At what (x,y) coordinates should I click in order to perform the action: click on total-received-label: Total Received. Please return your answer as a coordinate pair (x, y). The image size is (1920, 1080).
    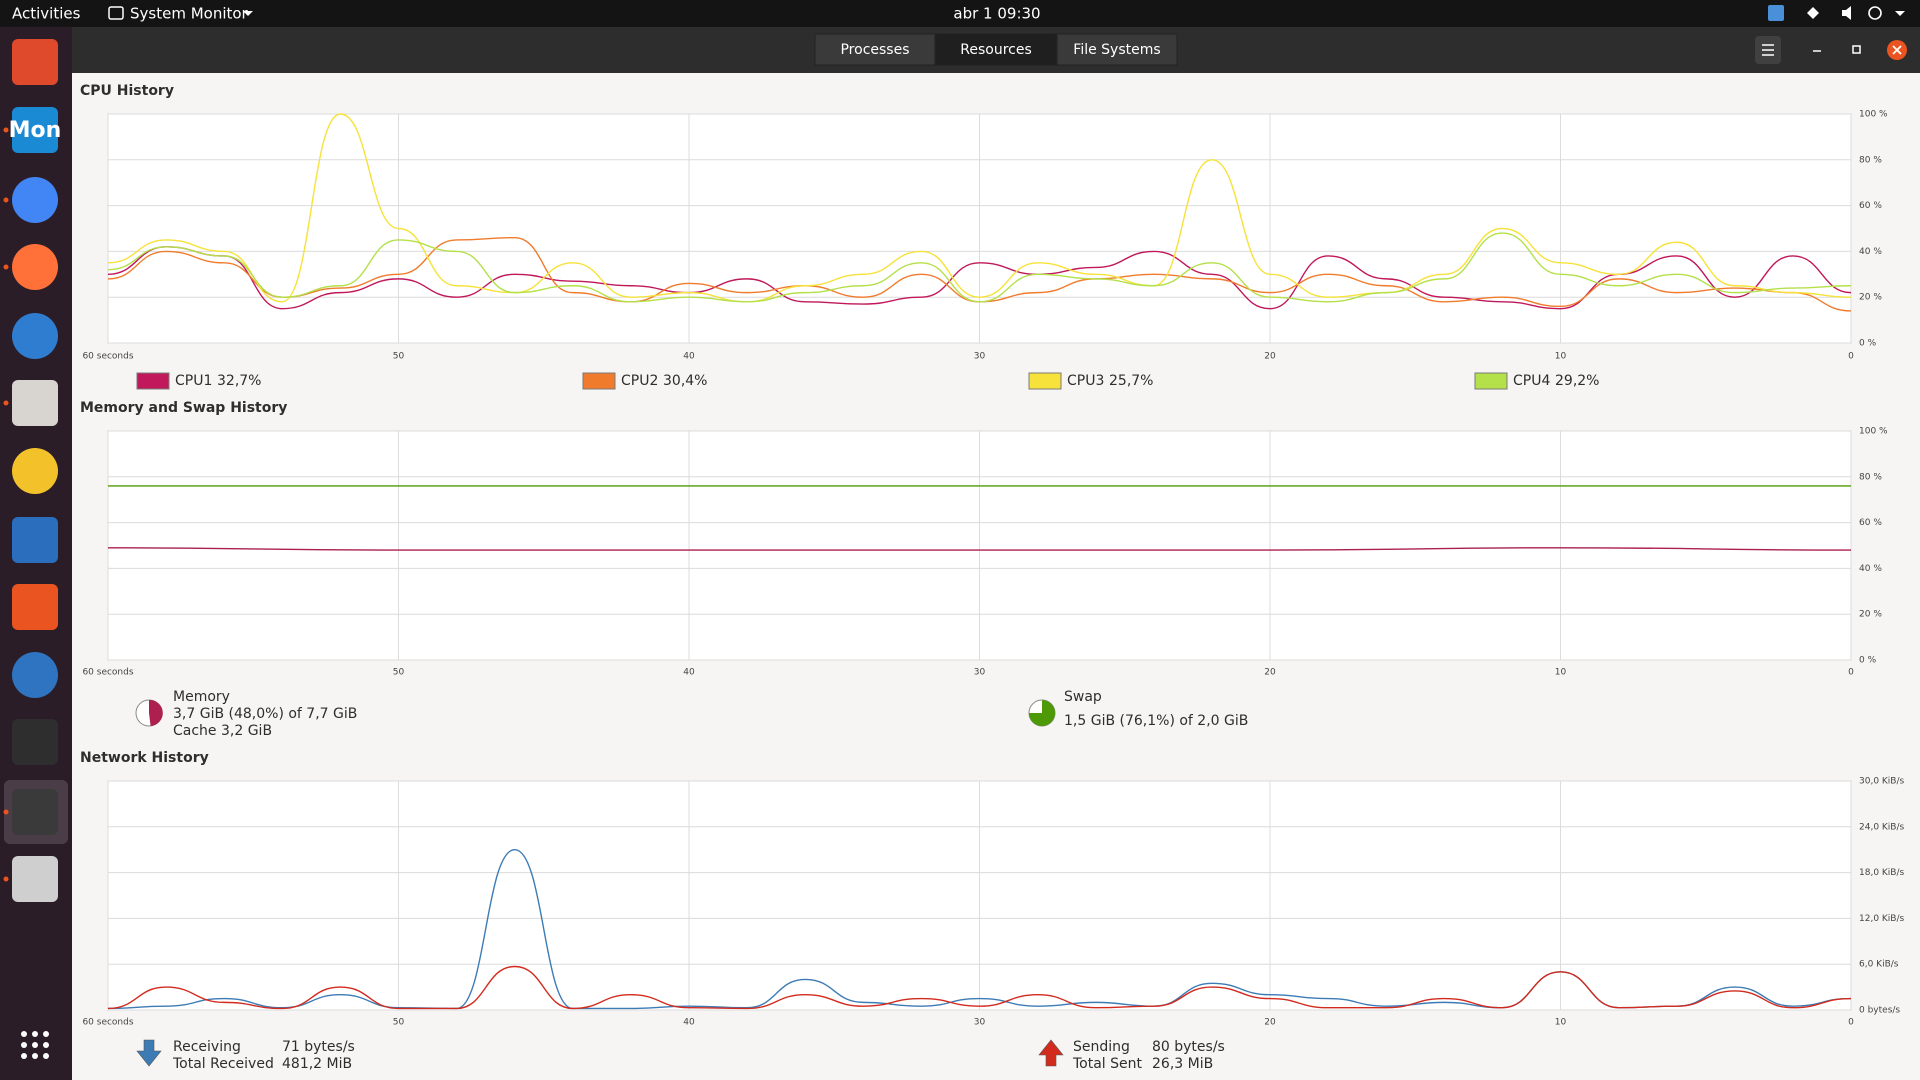
    Looking at the image, I should click on (223, 1064).